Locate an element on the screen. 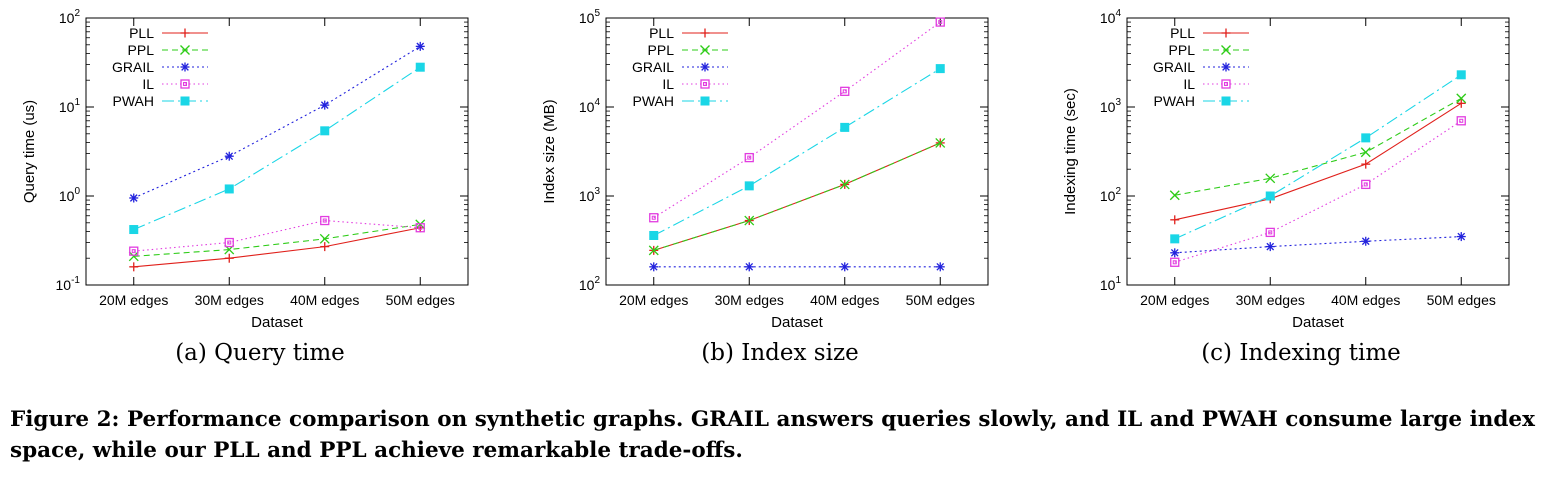 The height and width of the screenshot is (479, 1561). y-axis-label: Query time (us) is located at coordinates (29, 151).